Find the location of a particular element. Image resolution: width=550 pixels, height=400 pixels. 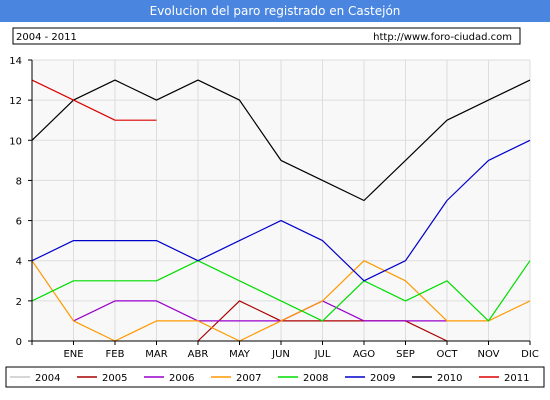

x-tick-label: JUL is located at coordinates (322, 354).